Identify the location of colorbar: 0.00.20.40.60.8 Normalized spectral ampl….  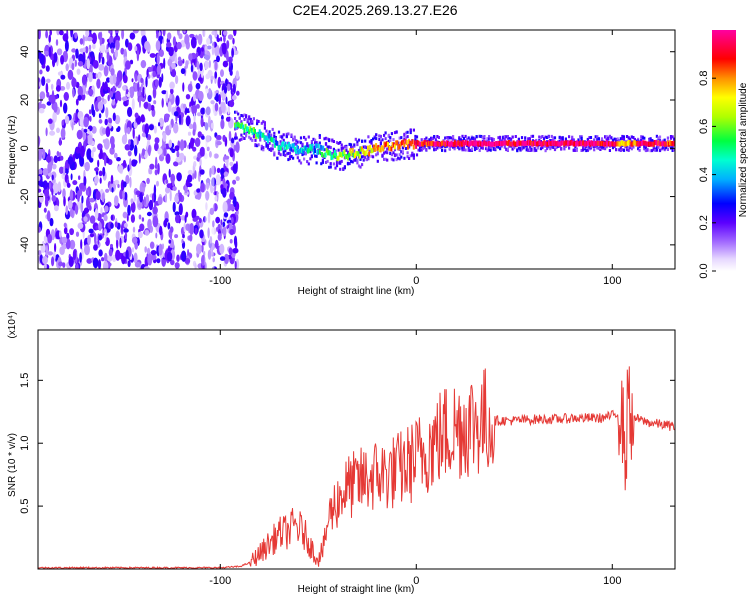
(723, 154).